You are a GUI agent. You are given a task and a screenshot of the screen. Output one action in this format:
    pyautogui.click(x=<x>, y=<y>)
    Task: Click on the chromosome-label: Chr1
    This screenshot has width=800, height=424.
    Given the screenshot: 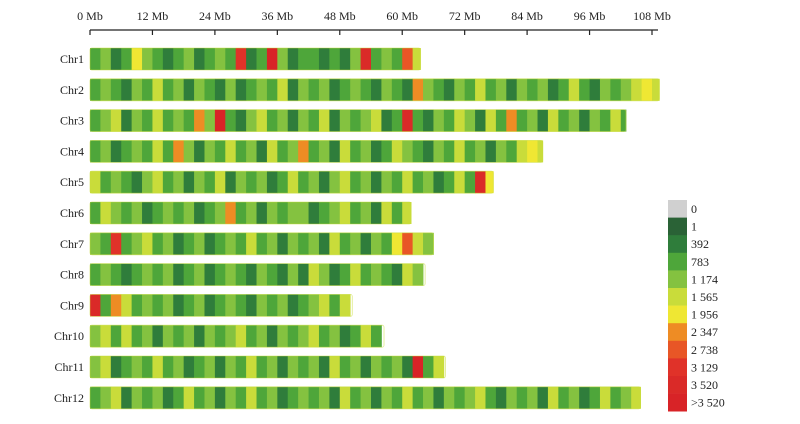 What is the action you would take?
    pyautogui.click(x=72, y=59)
    